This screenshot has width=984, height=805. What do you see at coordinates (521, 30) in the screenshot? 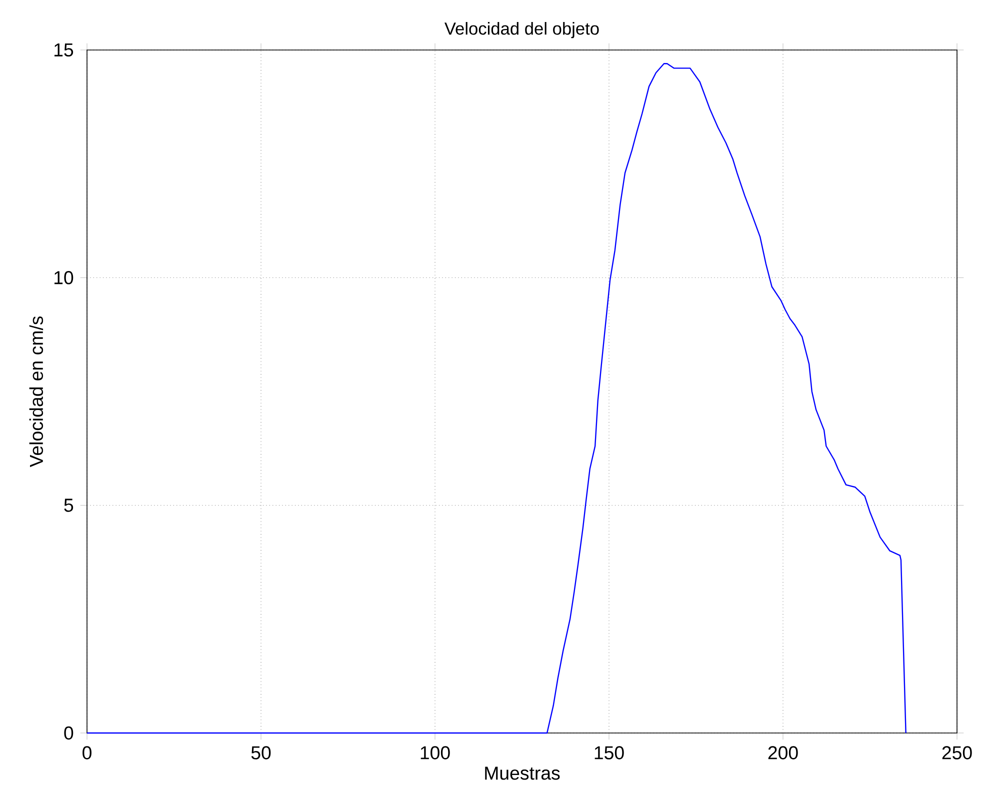
I see `chart-title: Velocidad del objeto` at bounding box center [521, 30].